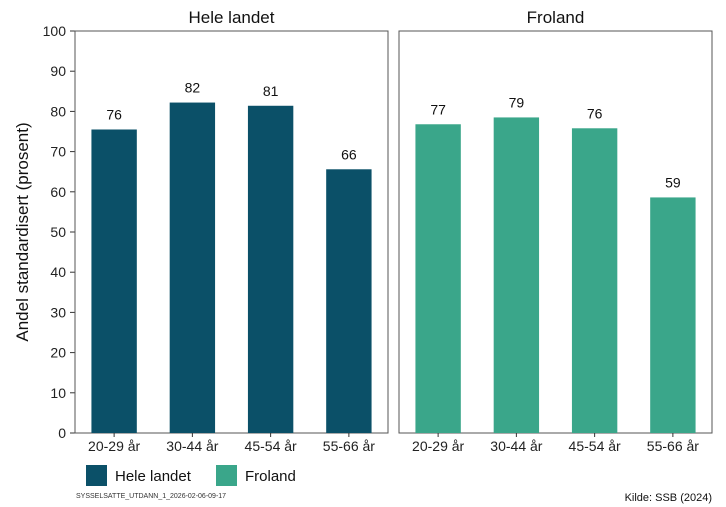 This screenshot has height=507, width=726. I want to click on chart-code: SYSSELSATTE_UTDANN_1_2026-02-06-09-17, so click(151, 496).